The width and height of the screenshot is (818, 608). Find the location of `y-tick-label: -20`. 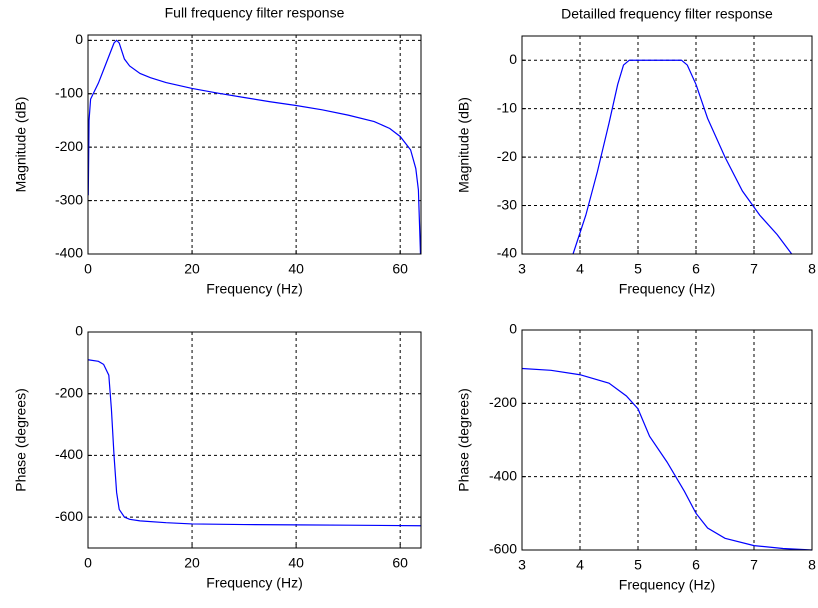

y-tick-label: -20 is located at coordinates (507, 156).